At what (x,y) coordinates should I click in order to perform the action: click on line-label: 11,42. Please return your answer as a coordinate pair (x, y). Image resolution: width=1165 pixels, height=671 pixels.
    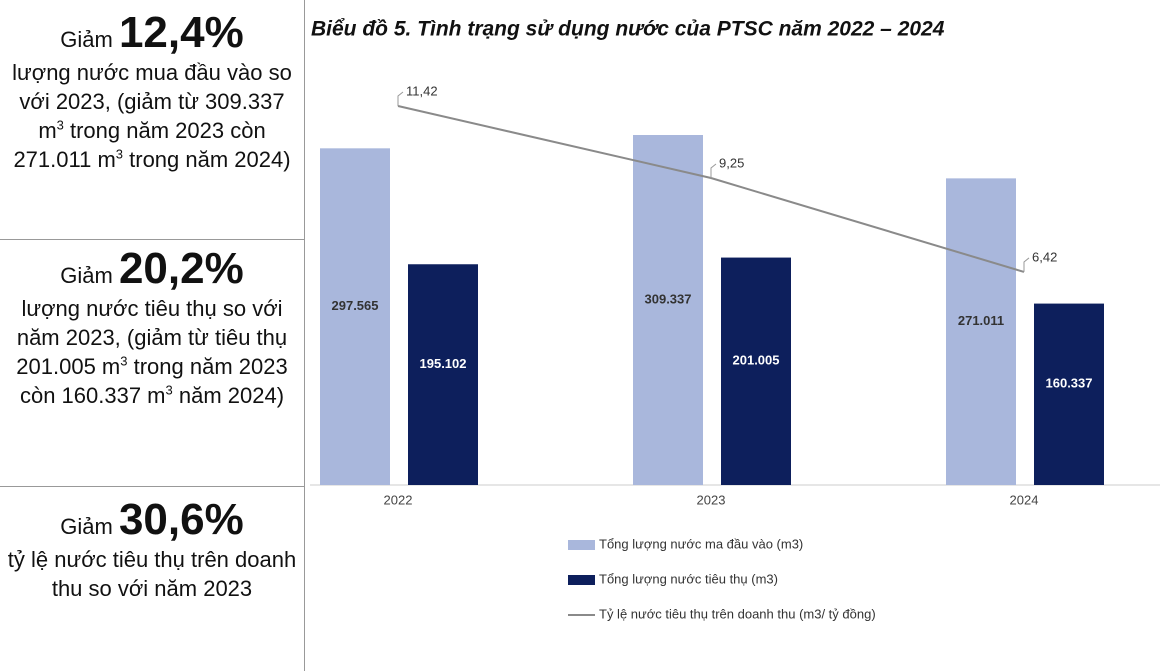
    Looking at the image, I should click on (422, 90).